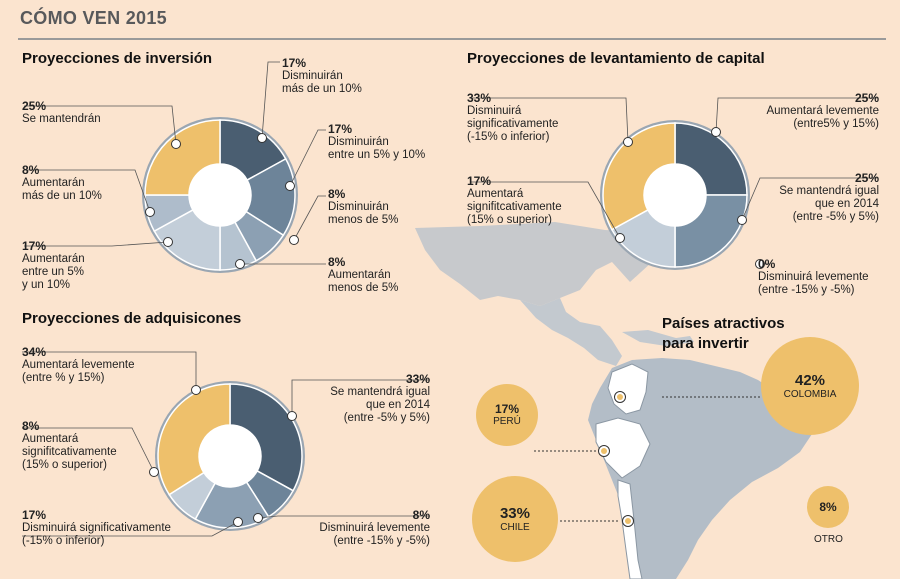  Describe the element at coordinates (810, 380) in the screenshot. I see `bubble-percent: 42%` at that location.